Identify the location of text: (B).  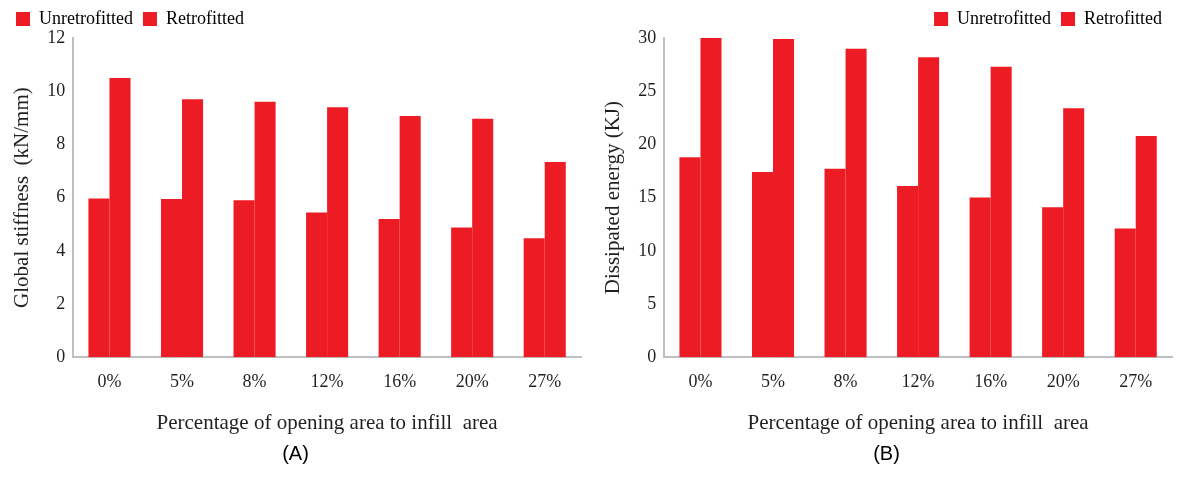
(886, 453).